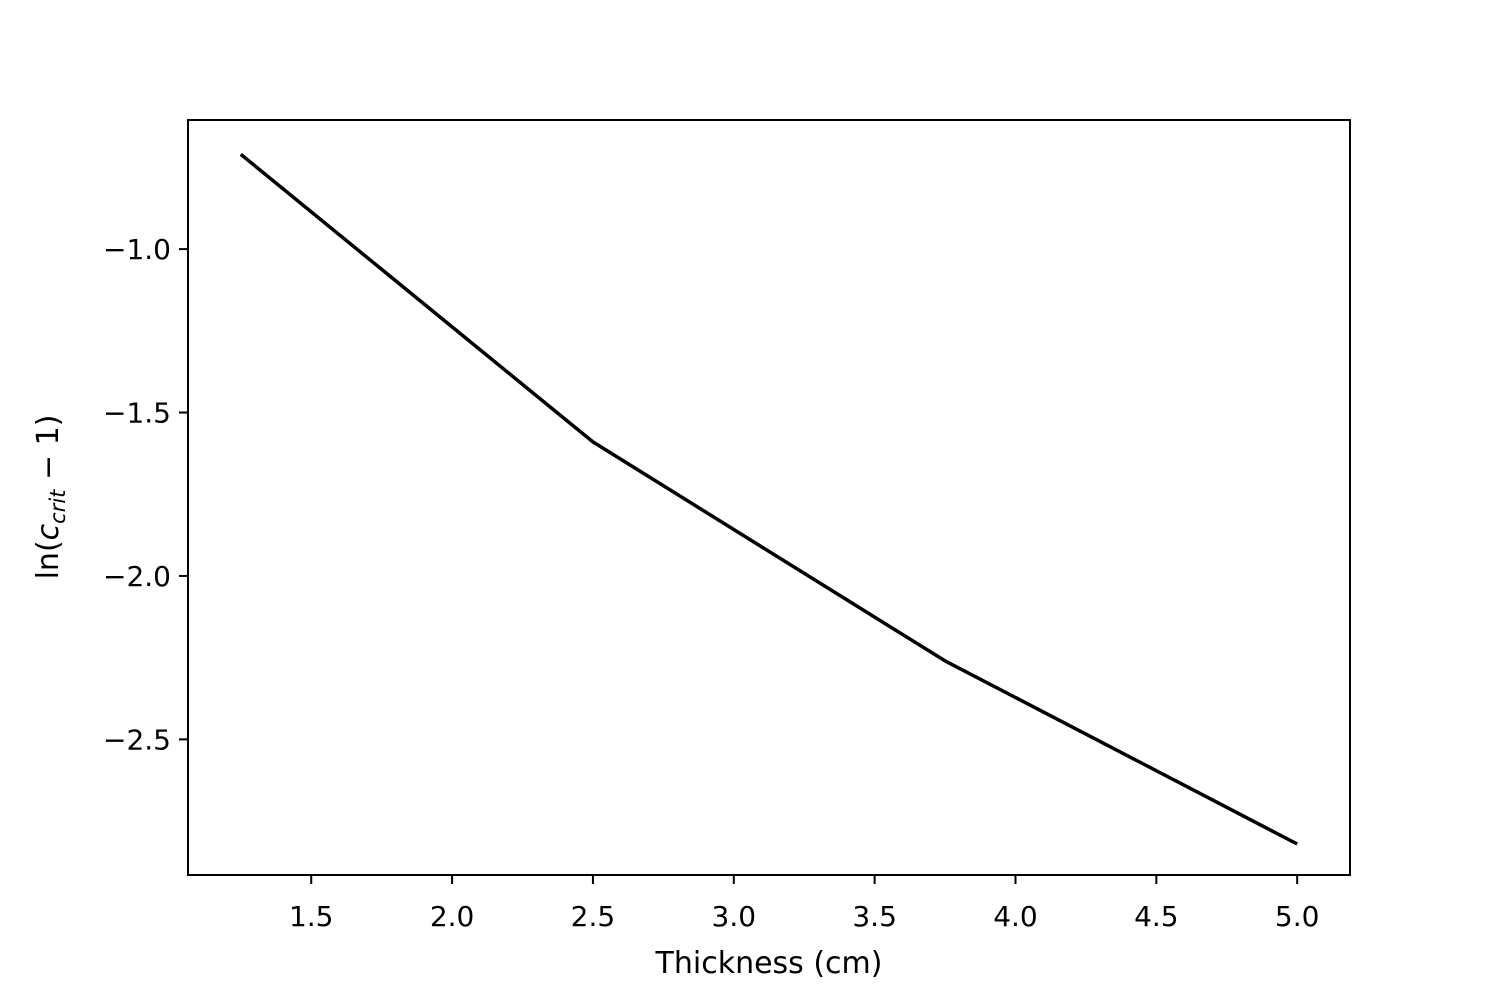  What do you see at coordinates (734, 916) in the screenshot?
I see `x-tick-label: 3.0` at bounding box center [734, 916].